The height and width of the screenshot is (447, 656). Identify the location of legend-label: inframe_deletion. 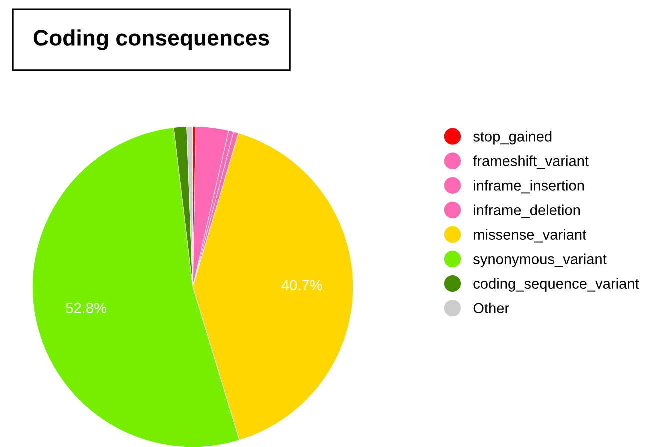
(527, 211).